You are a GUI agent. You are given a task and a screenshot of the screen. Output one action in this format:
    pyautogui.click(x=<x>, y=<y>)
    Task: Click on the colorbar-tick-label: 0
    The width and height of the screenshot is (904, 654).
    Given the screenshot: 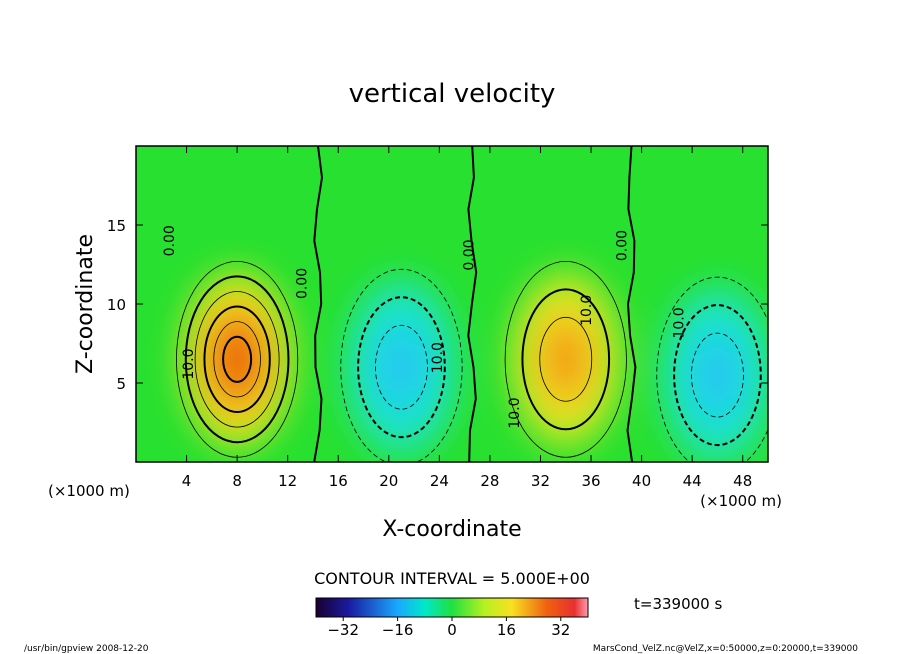 What is the action you would take?
    pyautogui.click(x=452, y=630)
    